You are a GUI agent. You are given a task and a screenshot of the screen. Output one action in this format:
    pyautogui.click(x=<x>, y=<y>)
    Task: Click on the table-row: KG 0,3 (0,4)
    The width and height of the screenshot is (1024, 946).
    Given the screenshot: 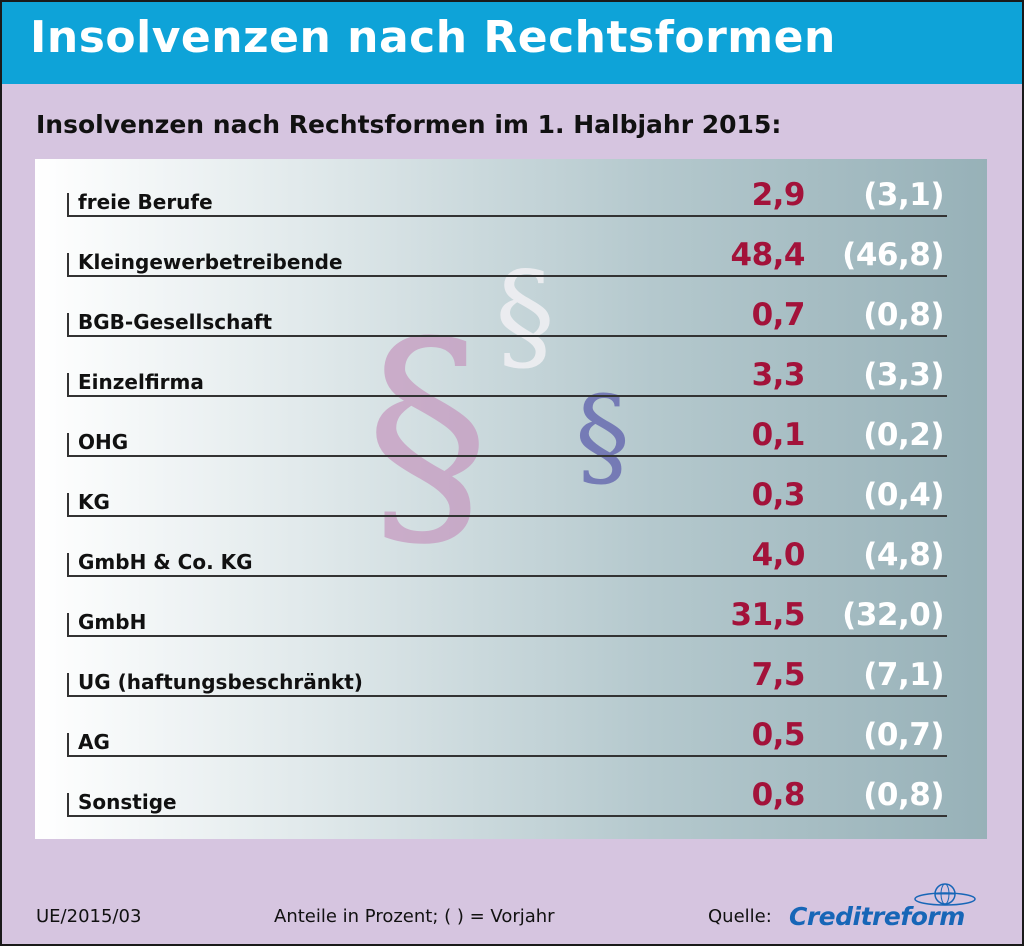 What is the action you would take?
    pyautogui.click(x=511, y=497)
    